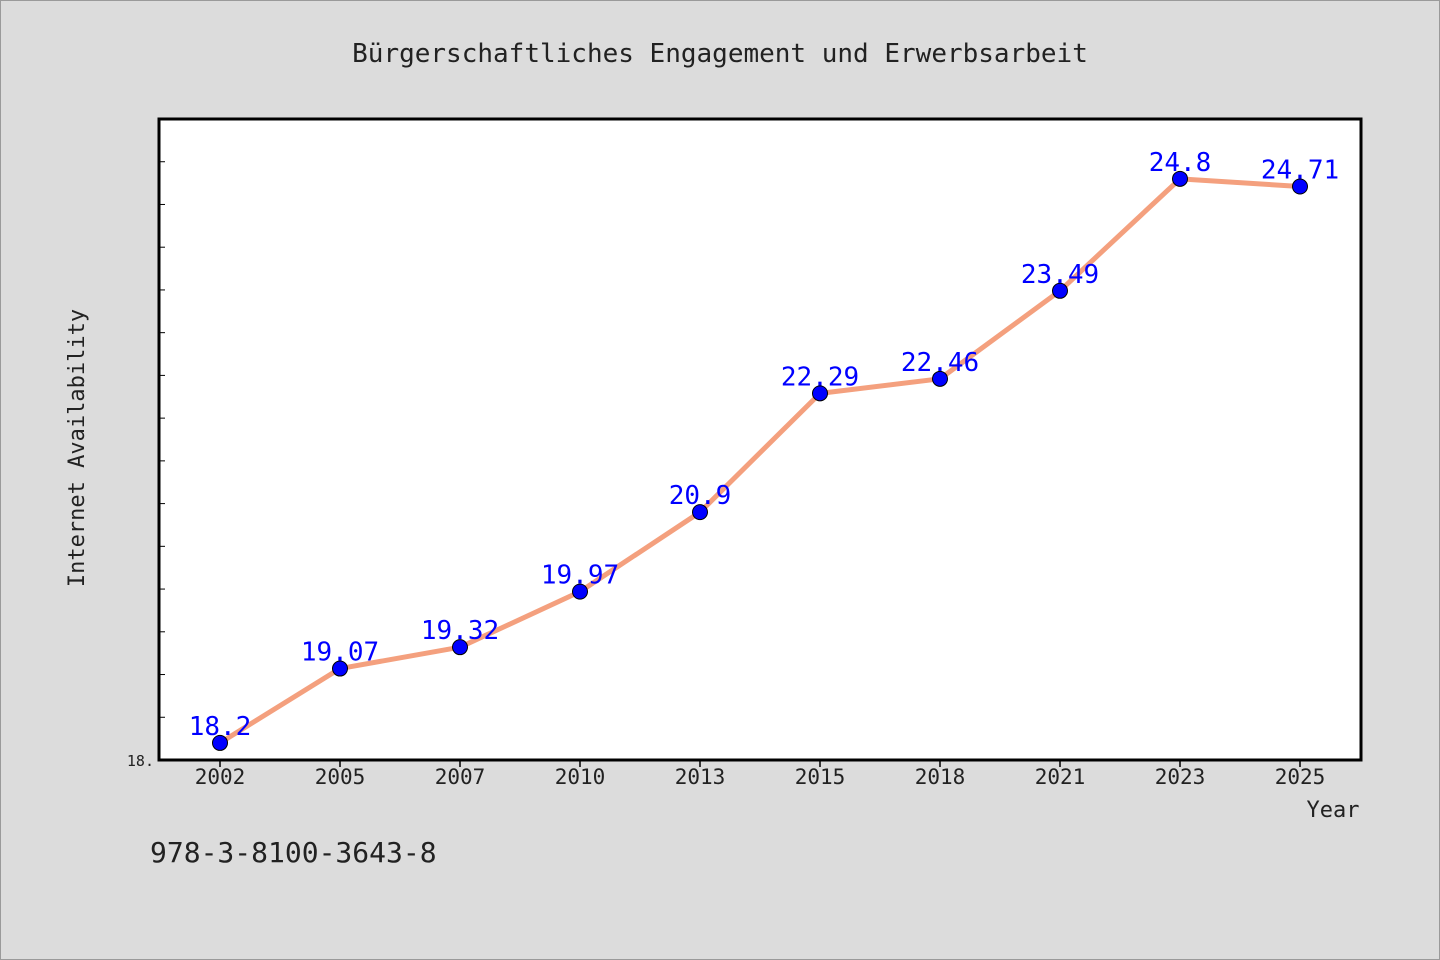 The image size is (1440, 960). What do you see at coordinates (580, 576) in the screenshot?
I see `data-label: 19.97` at bounding box center [580, 576].